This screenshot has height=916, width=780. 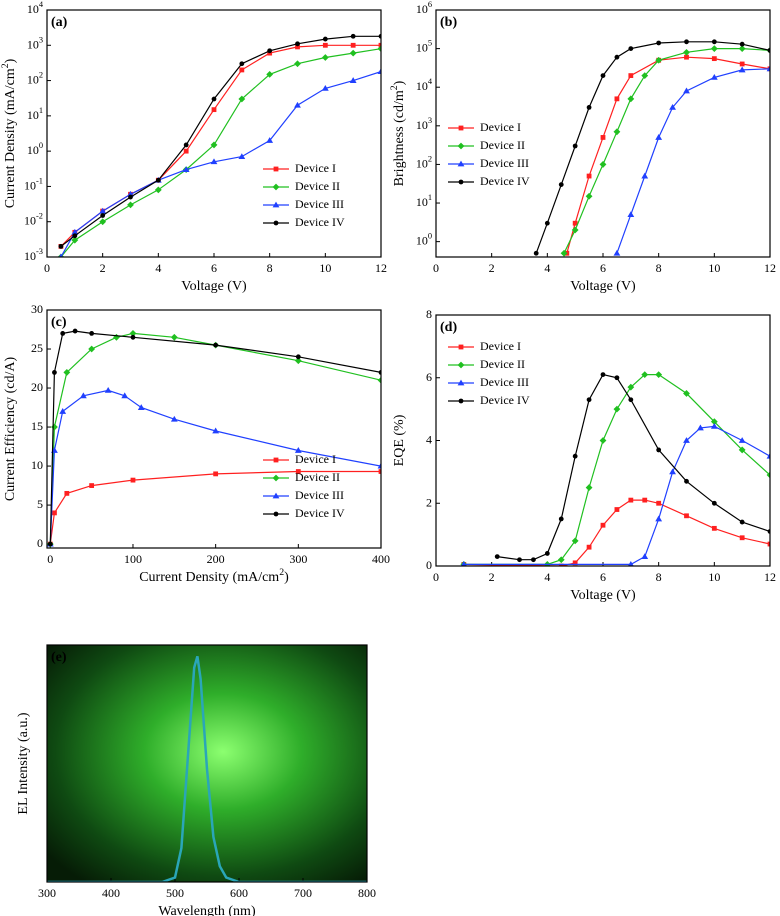 I want to click on y-tick-label: 10⁻³, so click(x=33, y=254).